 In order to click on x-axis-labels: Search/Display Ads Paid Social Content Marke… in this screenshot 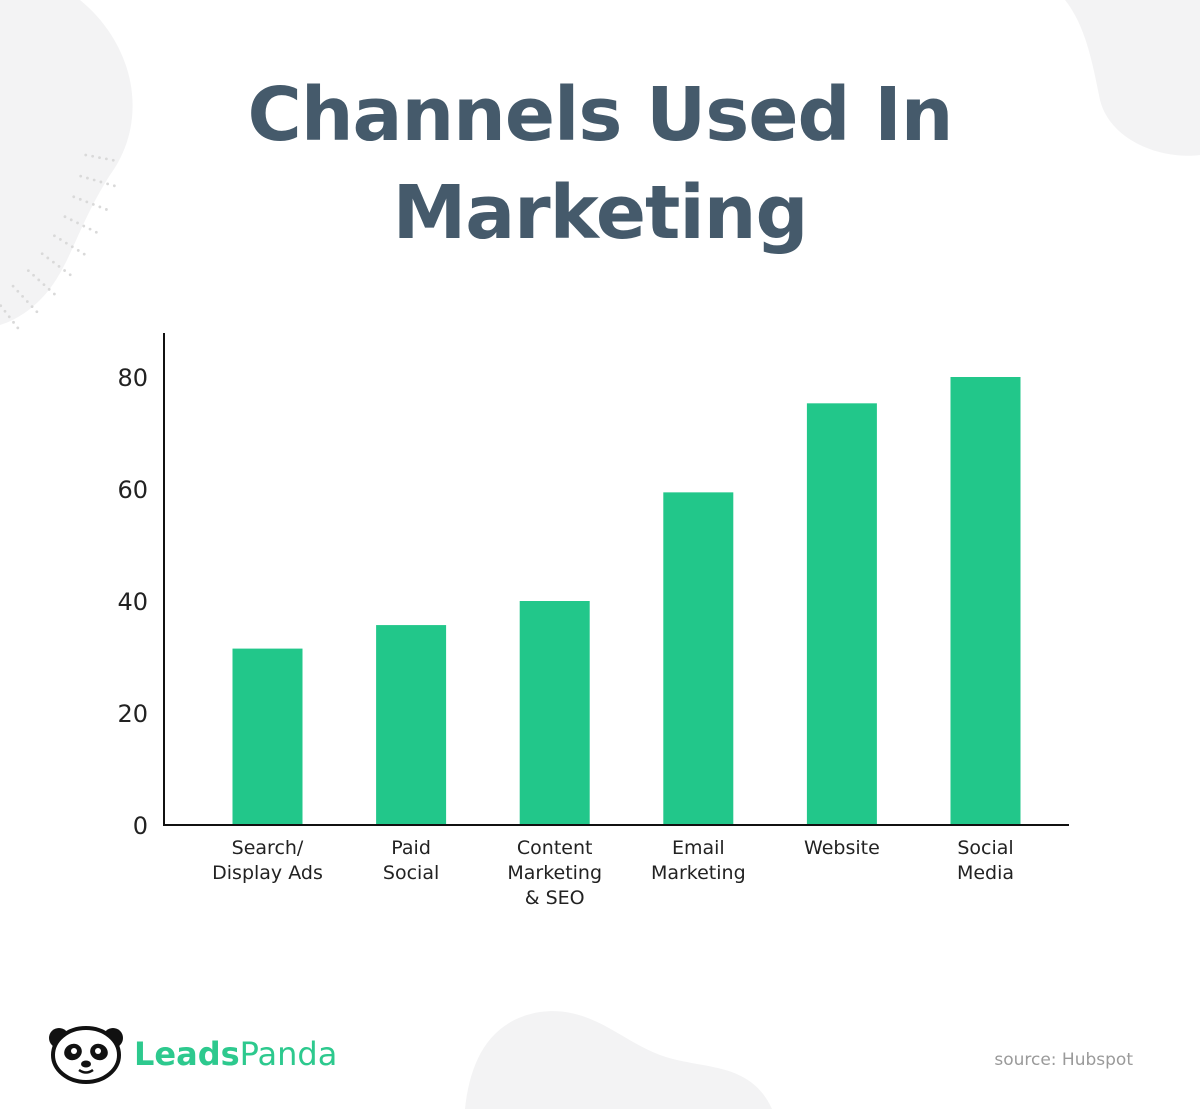, I will do `click(613, 873)`.